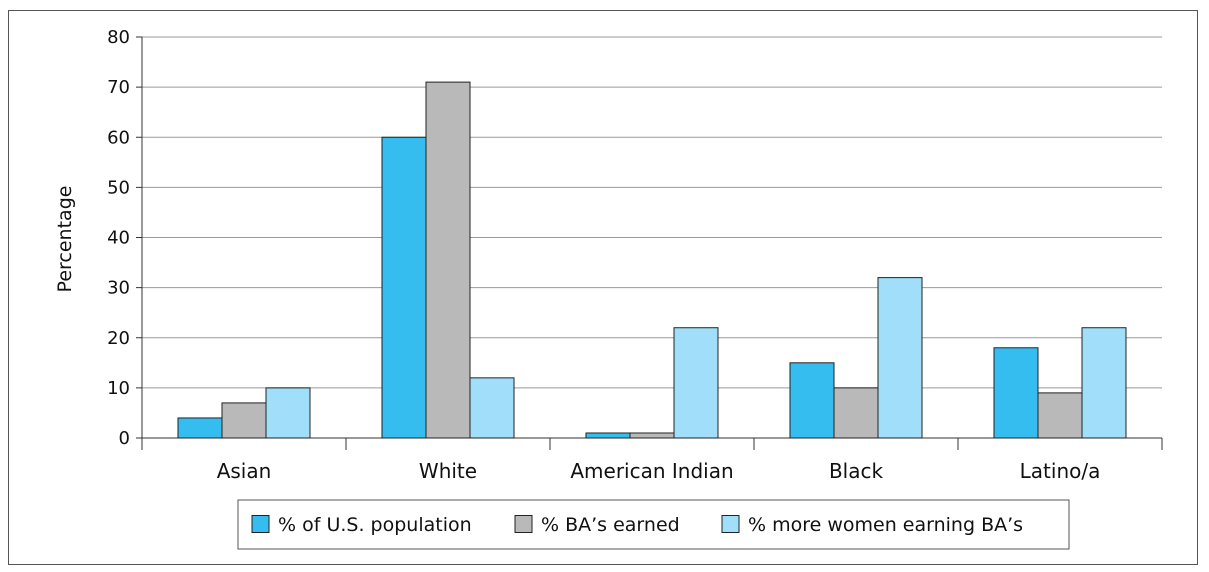  I want to click on category-label: Black, so click(856, 471).